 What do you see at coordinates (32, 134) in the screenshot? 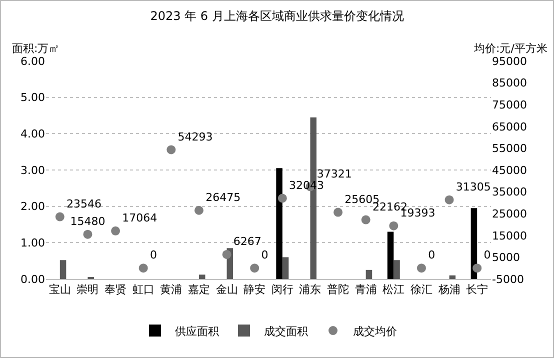
I see `y-tick-label: 4.00` at bounding box center [32, 134].